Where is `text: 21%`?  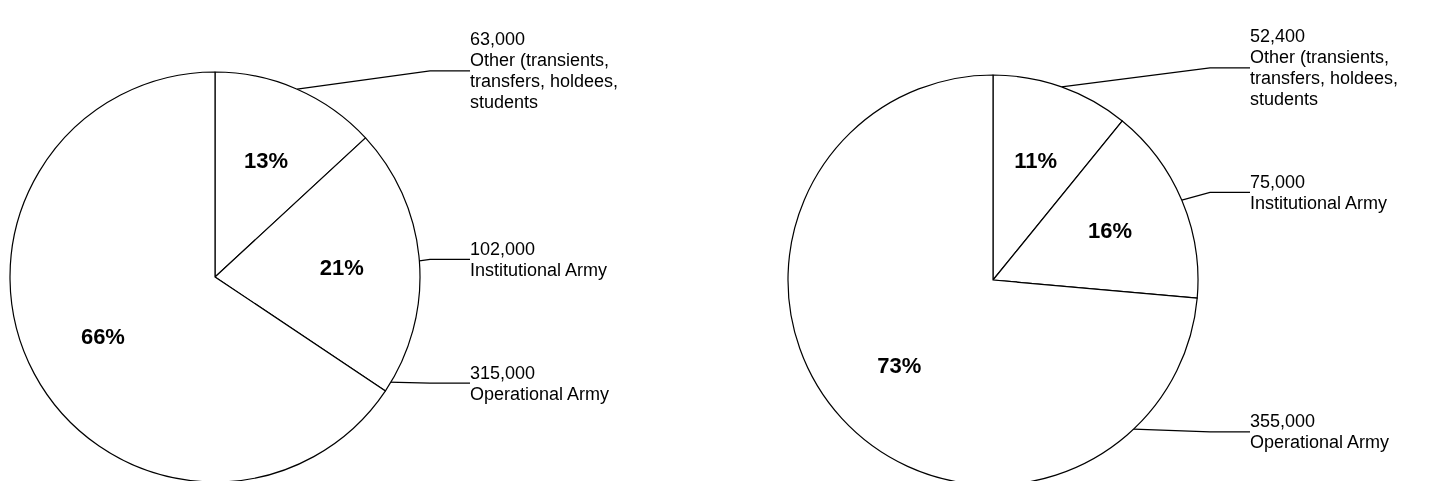
text: 21% is located at coordinates (341, 267).